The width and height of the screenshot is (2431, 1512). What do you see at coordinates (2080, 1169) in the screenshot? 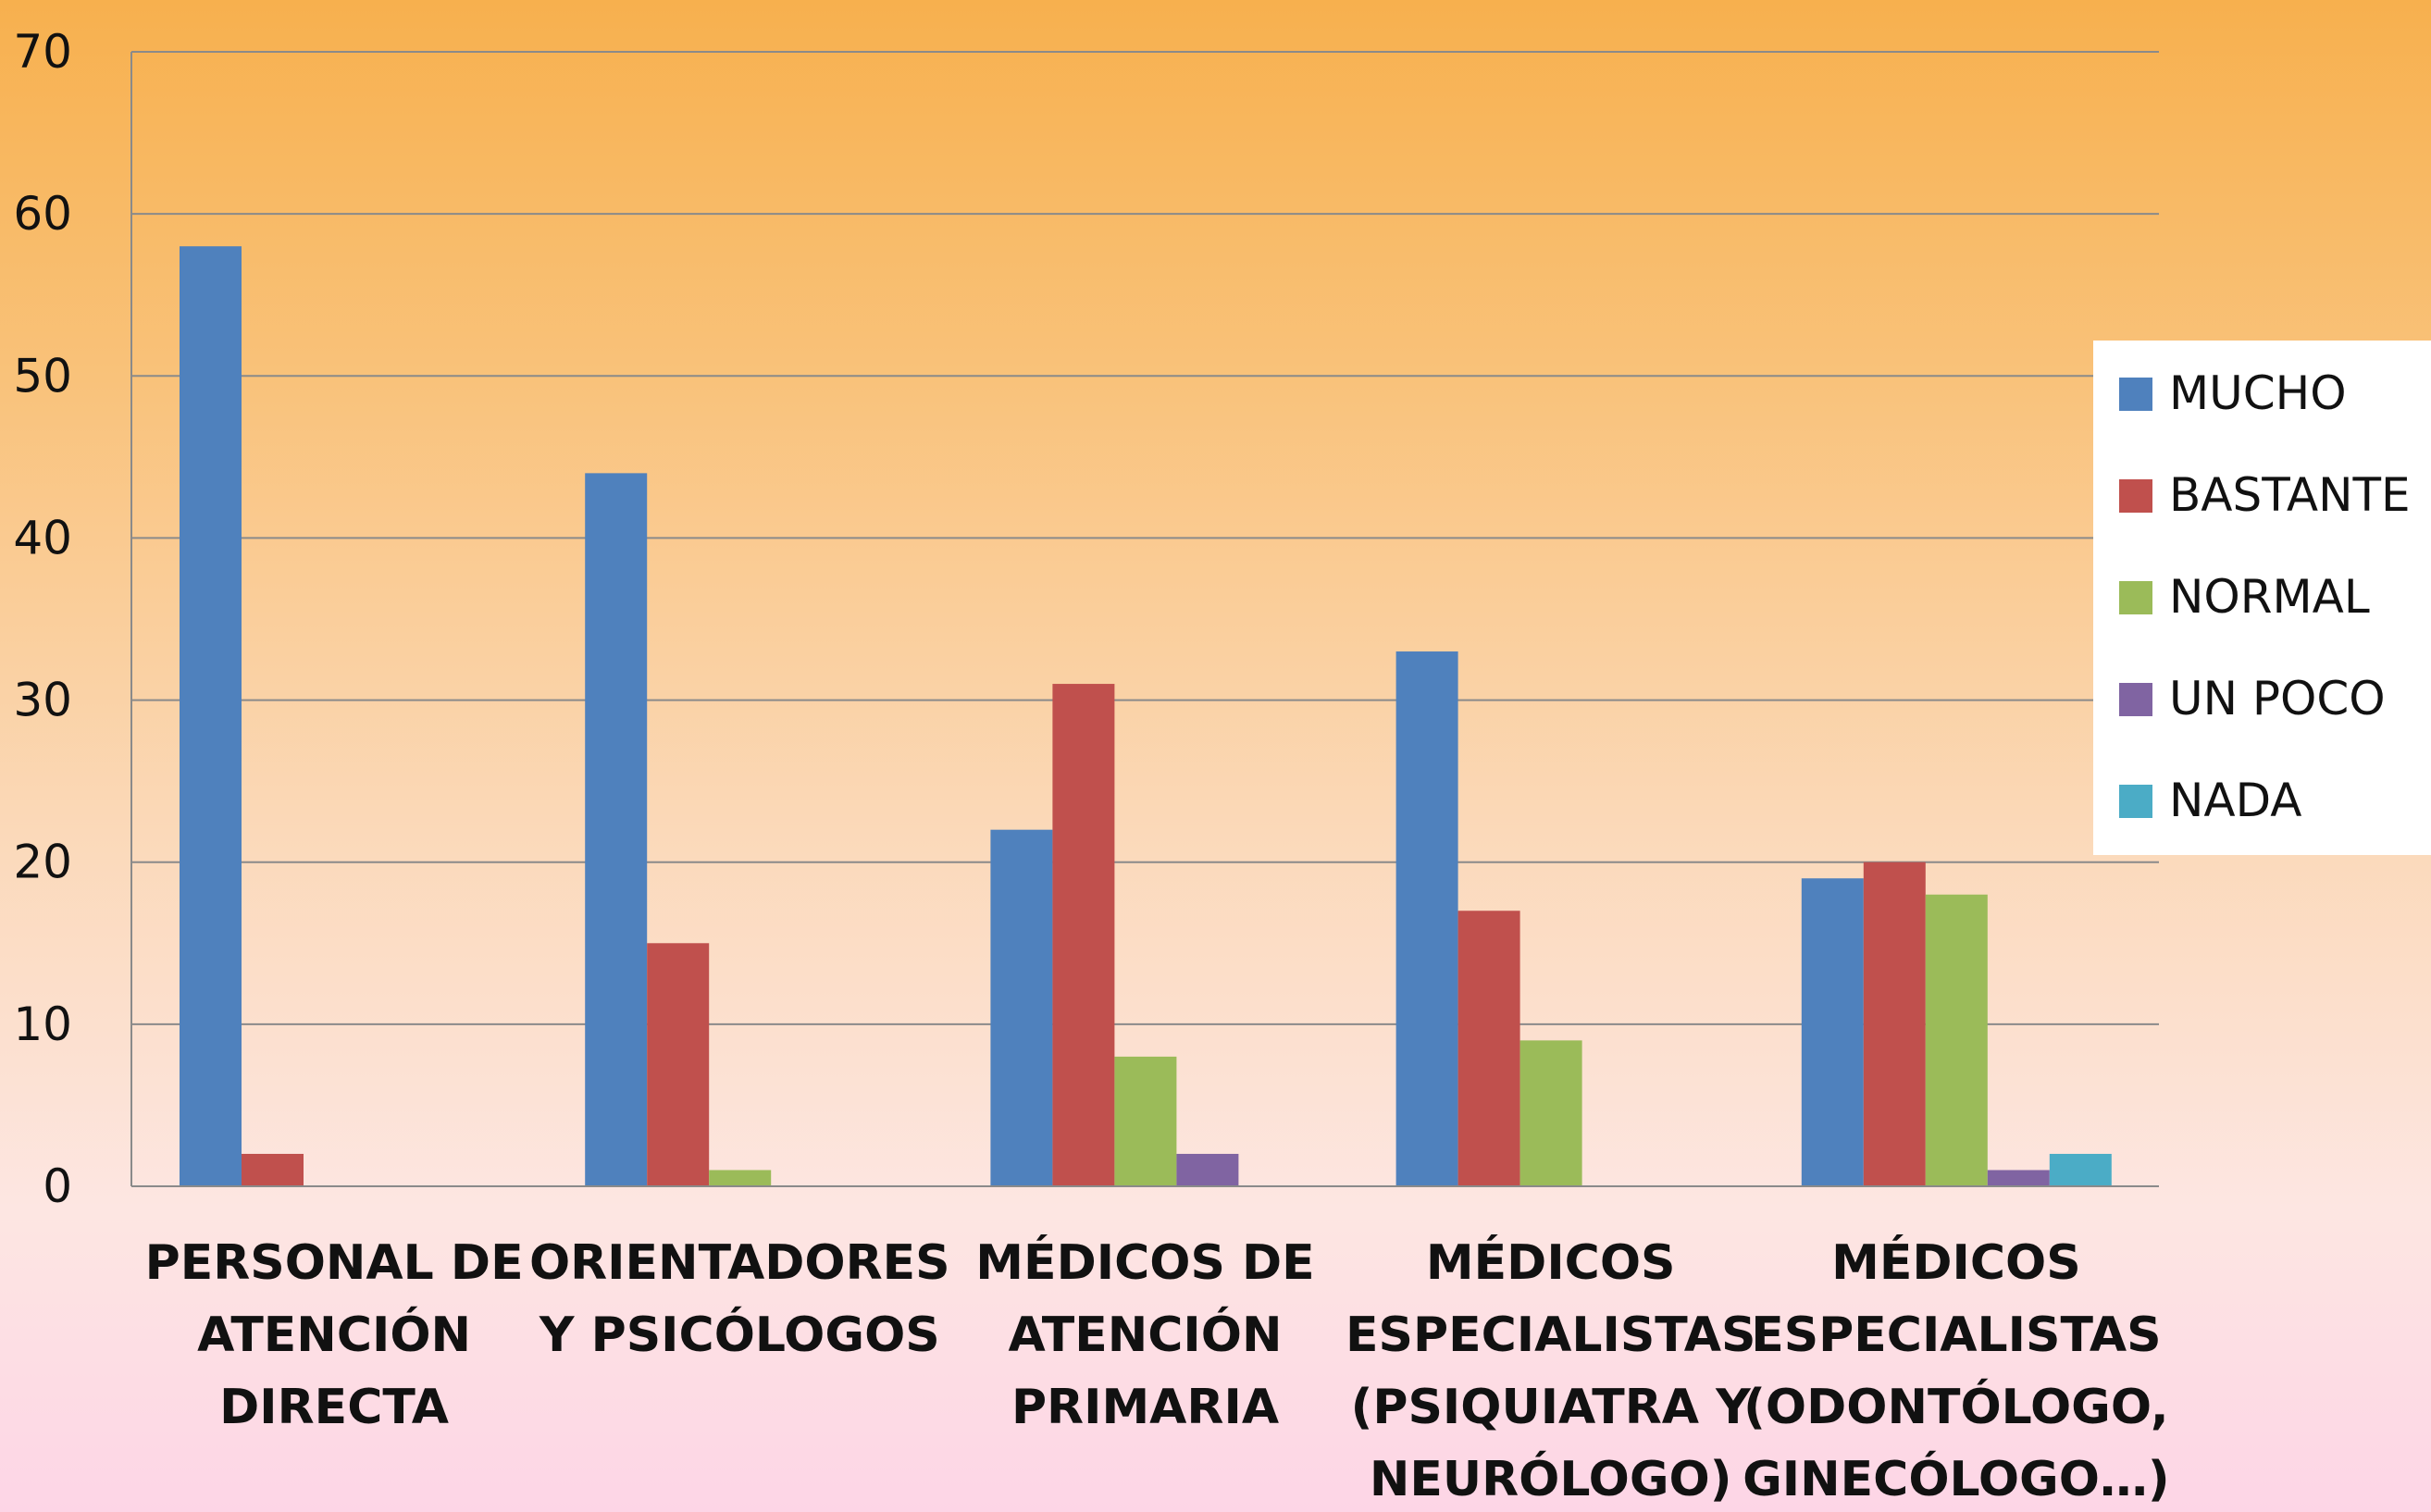
I see `bar-nada` at bounding box center [2080, 1169].